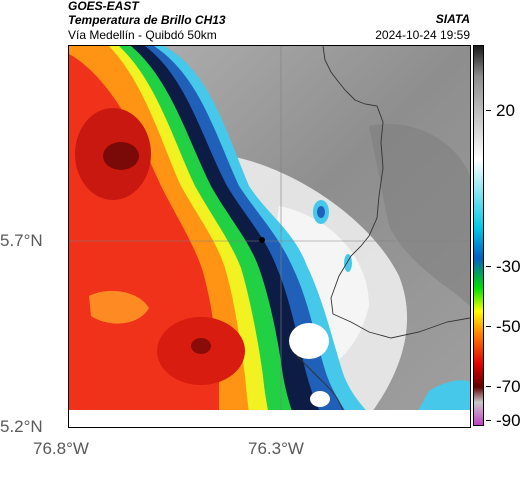 The image size is (526, 491). I want to click on cbar-tick-minus30, so click(488, 266).